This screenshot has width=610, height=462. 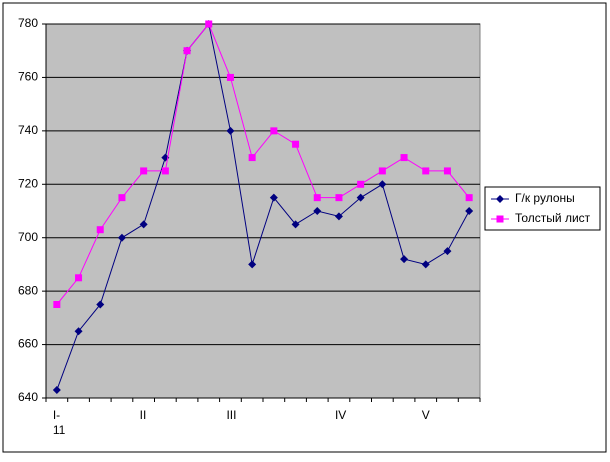 What do you see at coordinates (59, 422) in the screenshot?
I see `x-tick-label: I-11` at bounding box center [59, 422].